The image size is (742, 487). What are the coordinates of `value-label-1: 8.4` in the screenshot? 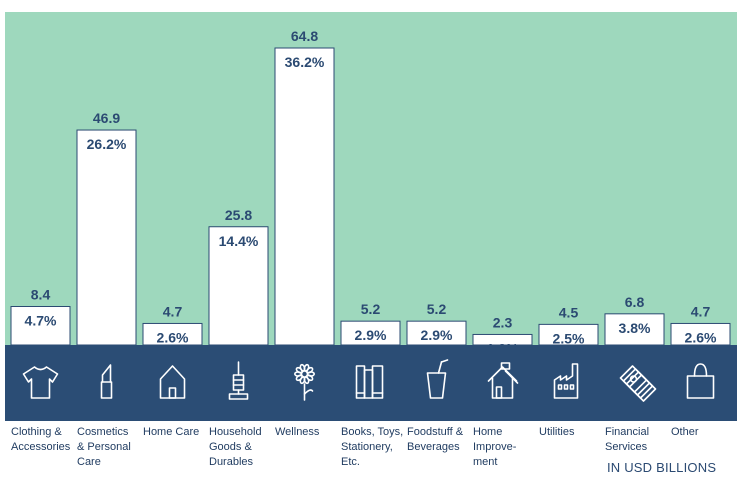 It's located at (41, 295).